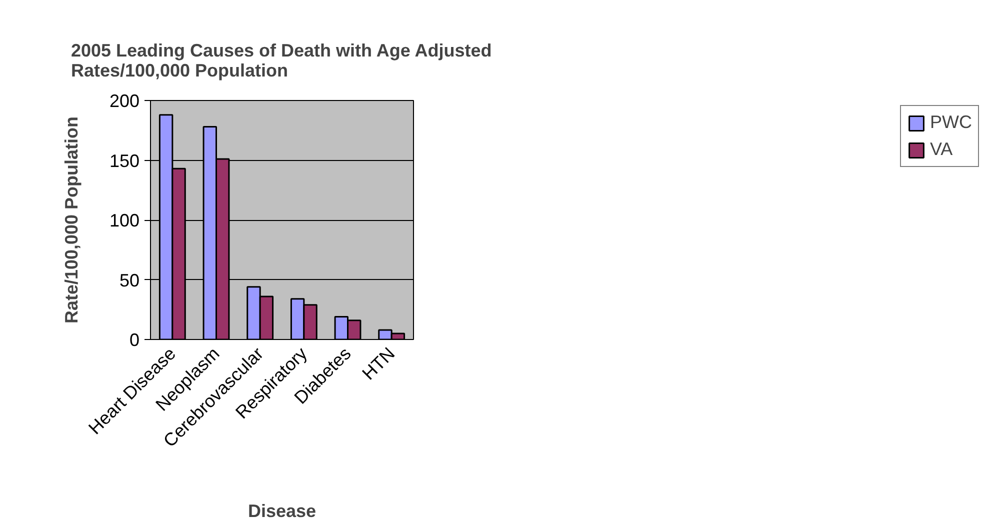 The width and height of the screenshot is (988, 527). Describe the element at coordinates (134, 340) in the screenshot. I see `y-tick-label: 0` at that location.